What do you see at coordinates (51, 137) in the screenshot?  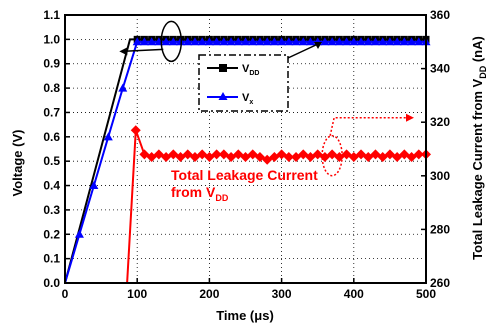 I see `y-left-tick-label: 0.6` at bounding box center [51, 137].